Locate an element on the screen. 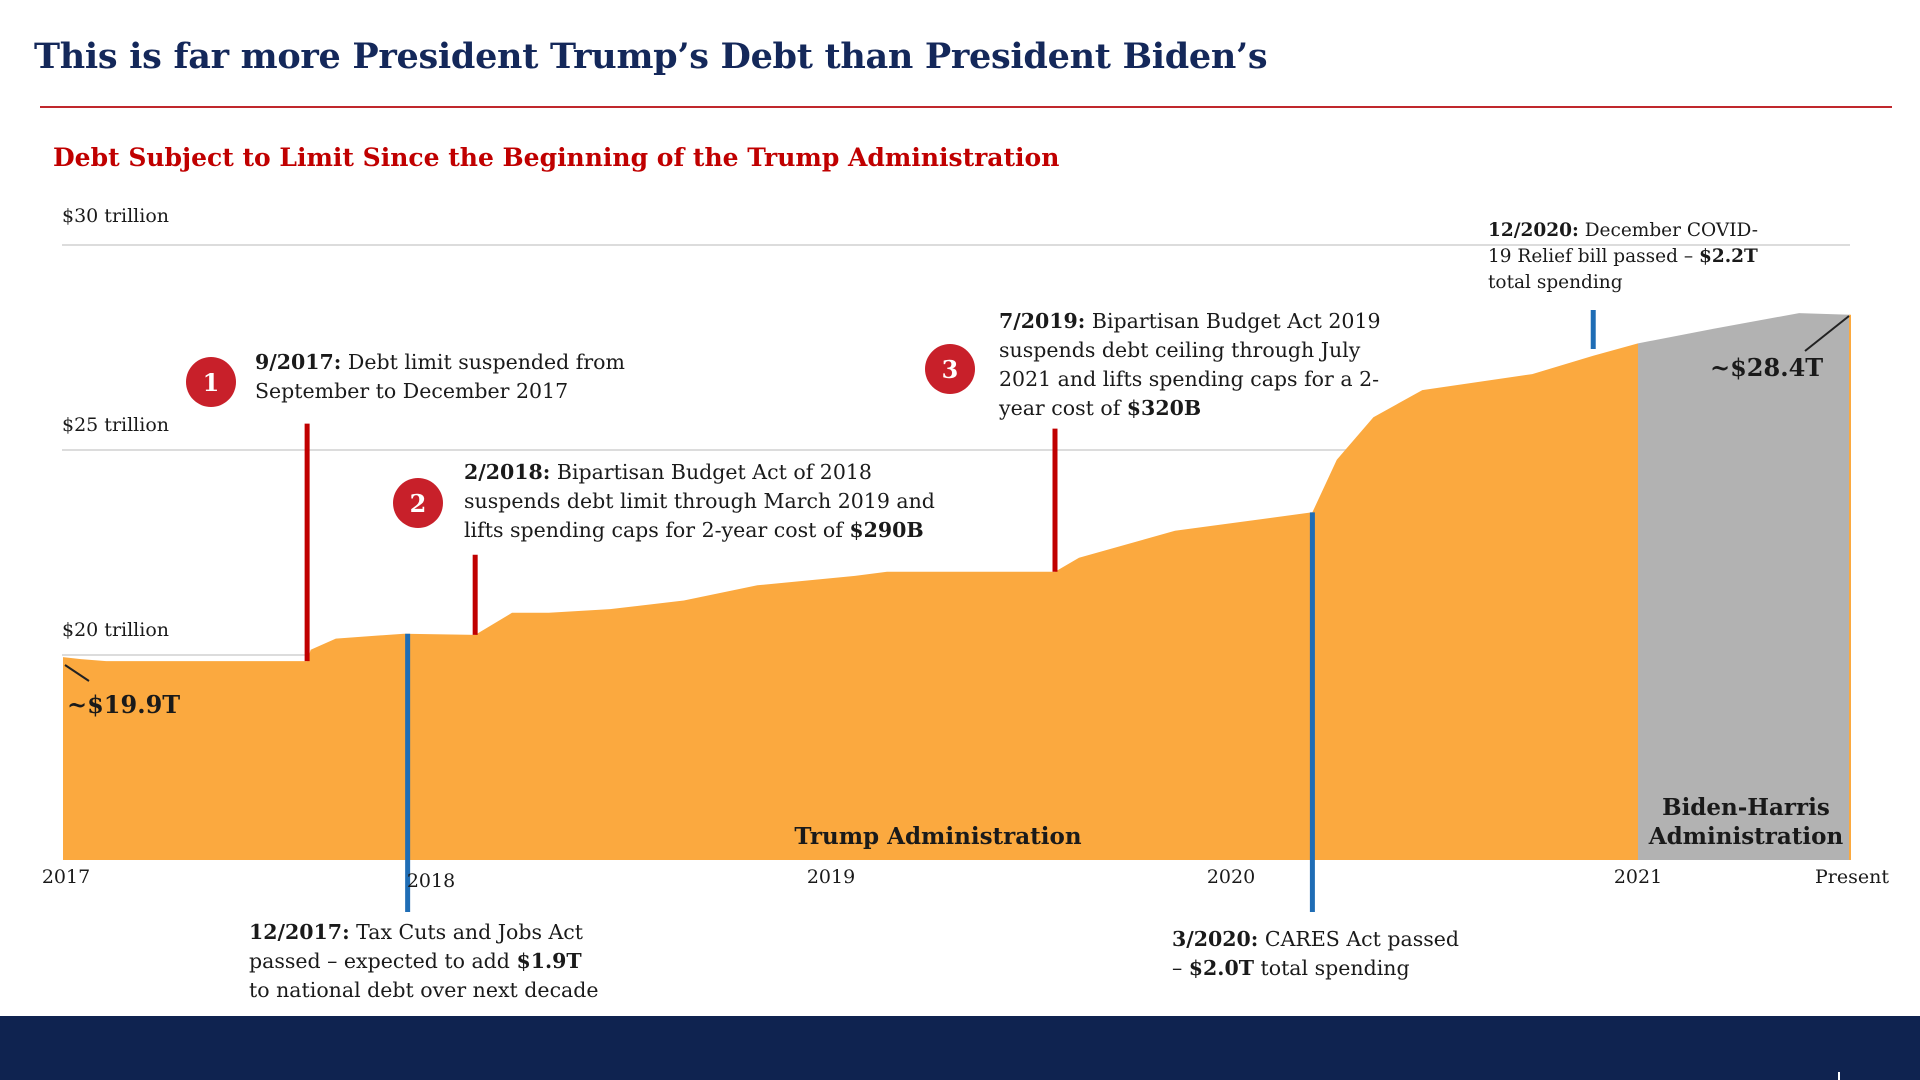 The height and width of the screenshot is (1080, 1920). present-callout-leader is located at coordinates (1827, 333).